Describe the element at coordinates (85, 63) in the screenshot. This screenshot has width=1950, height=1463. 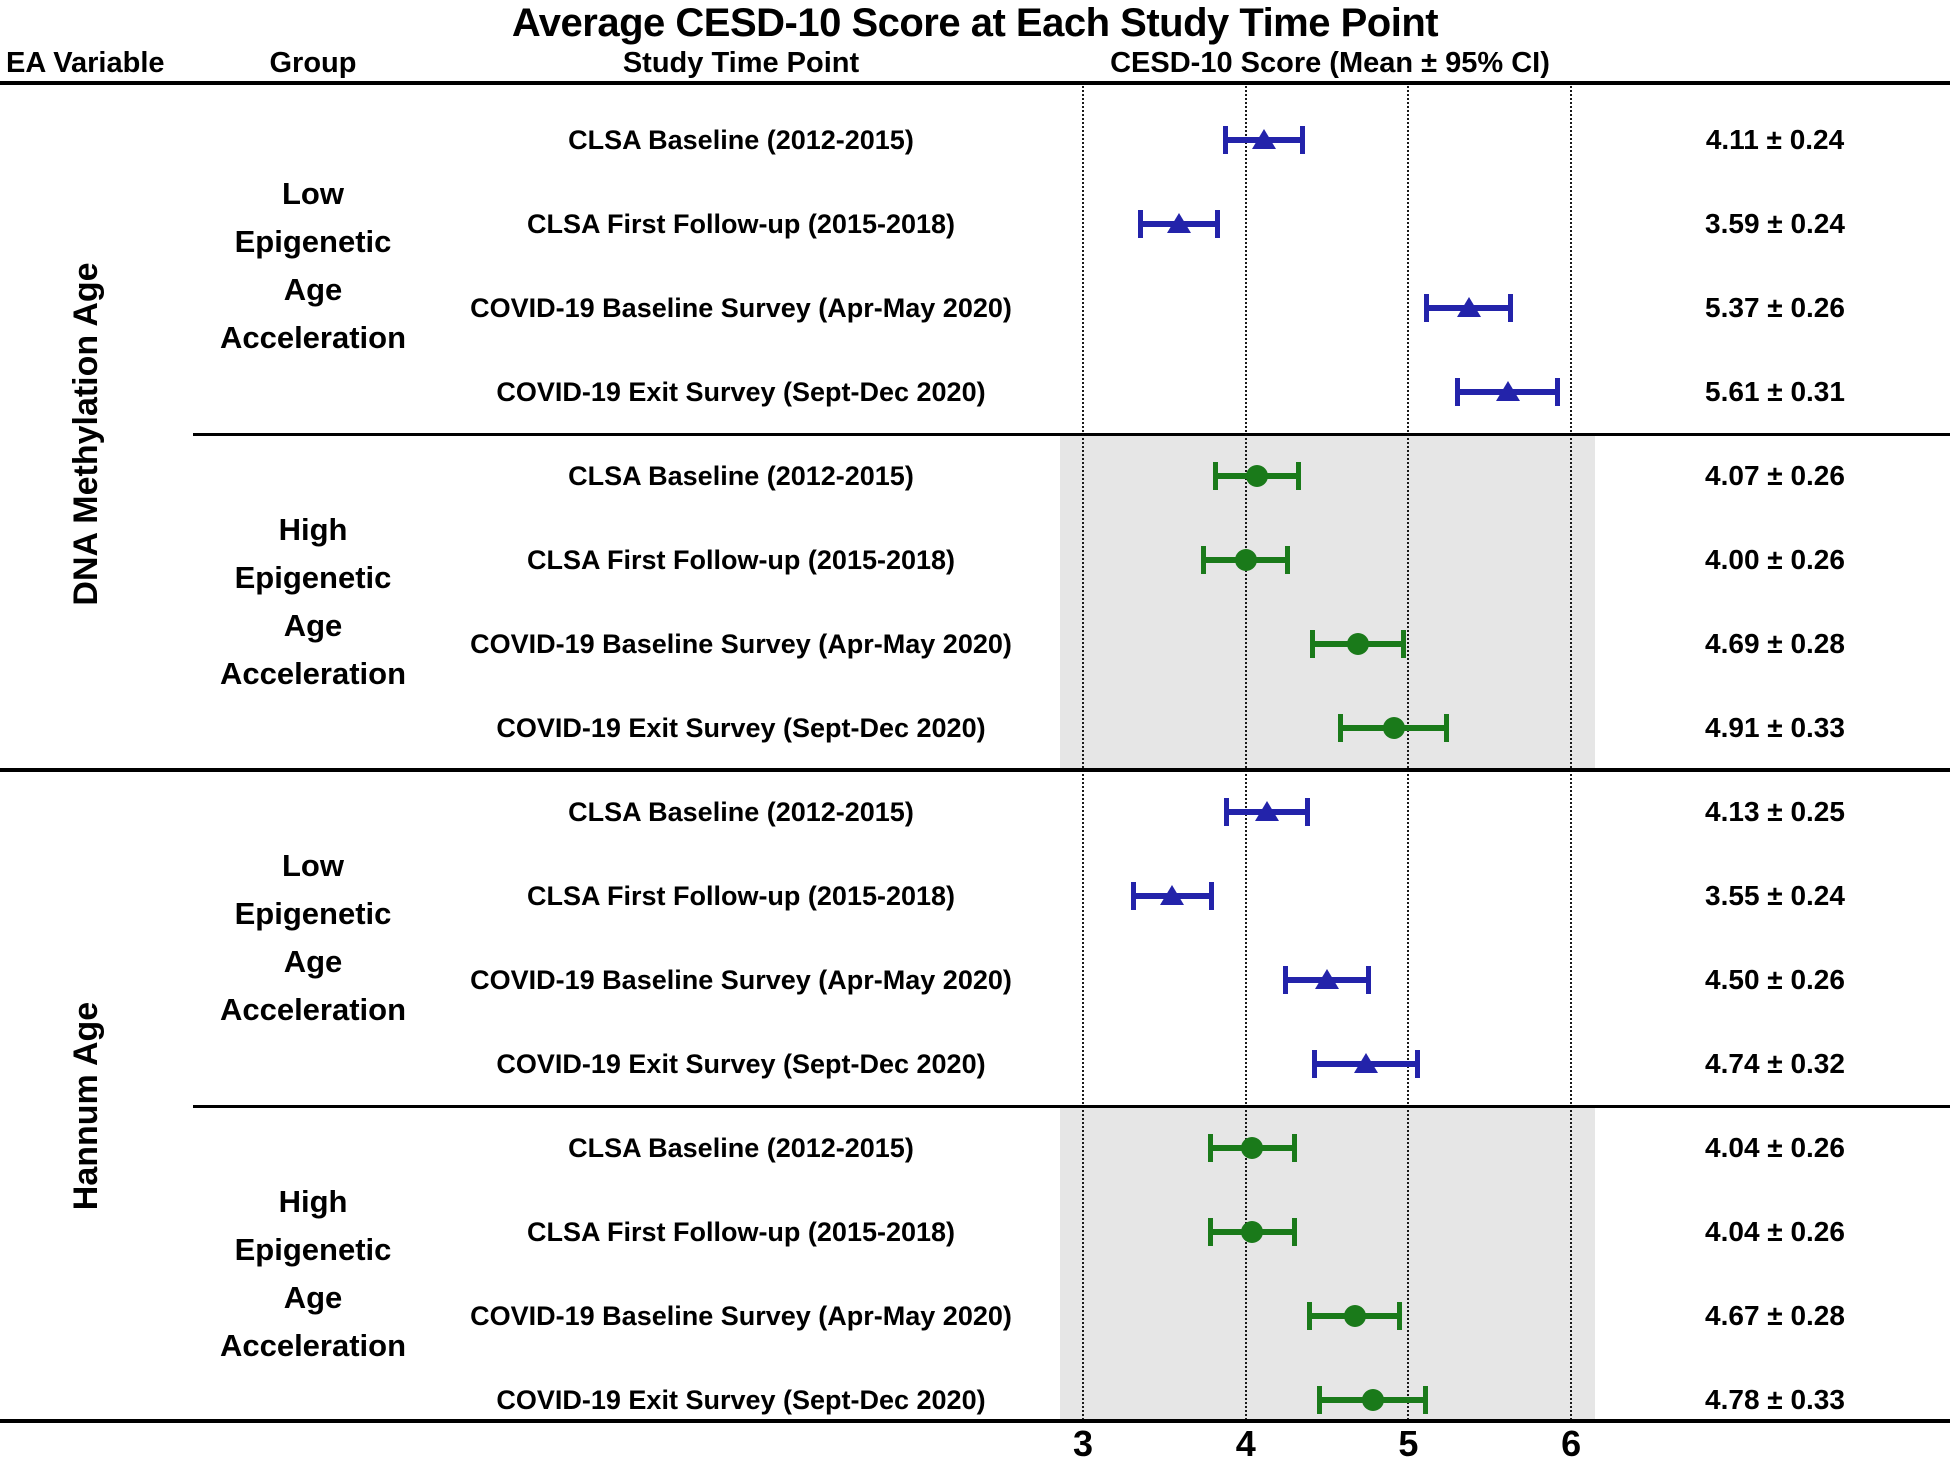
I see `column-header-ea-variable: EA Variable` at that location.